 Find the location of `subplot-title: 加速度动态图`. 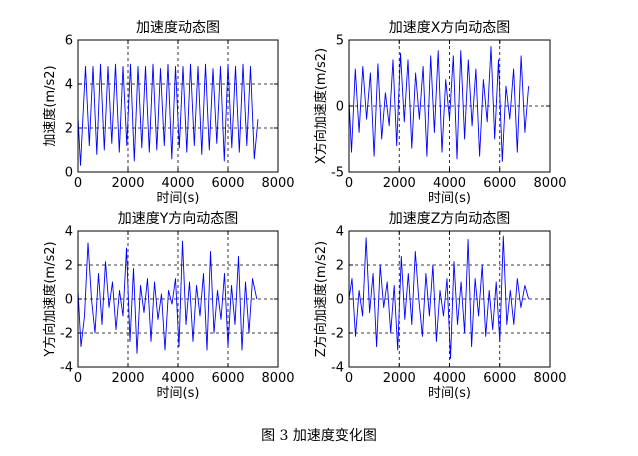

subplot-title: 加速度动态图 is located at coordinates (178, 28).